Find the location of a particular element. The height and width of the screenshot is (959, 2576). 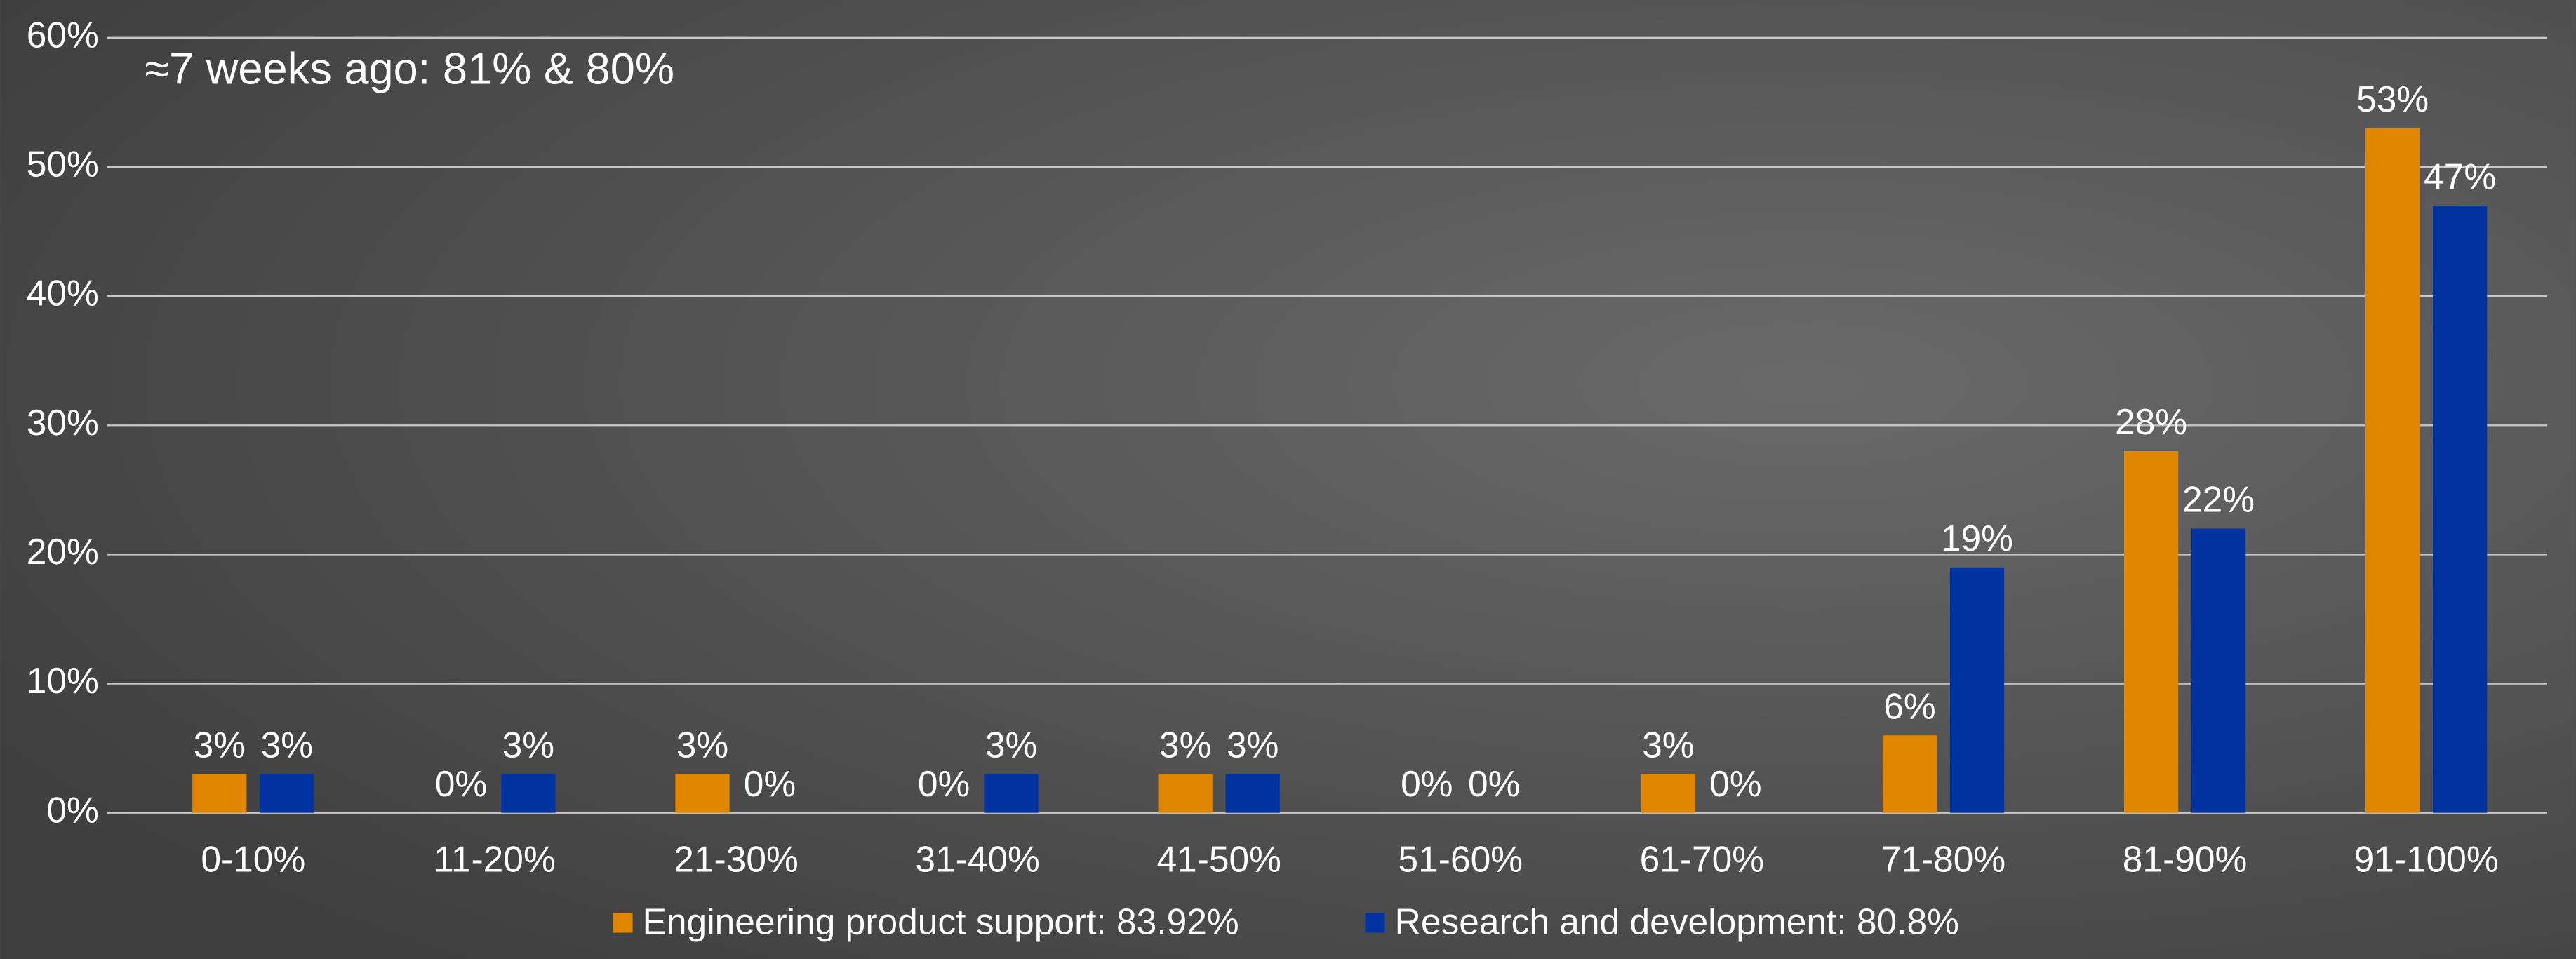

x-tick-label: 21-30% is located at coordinates (736, 859).